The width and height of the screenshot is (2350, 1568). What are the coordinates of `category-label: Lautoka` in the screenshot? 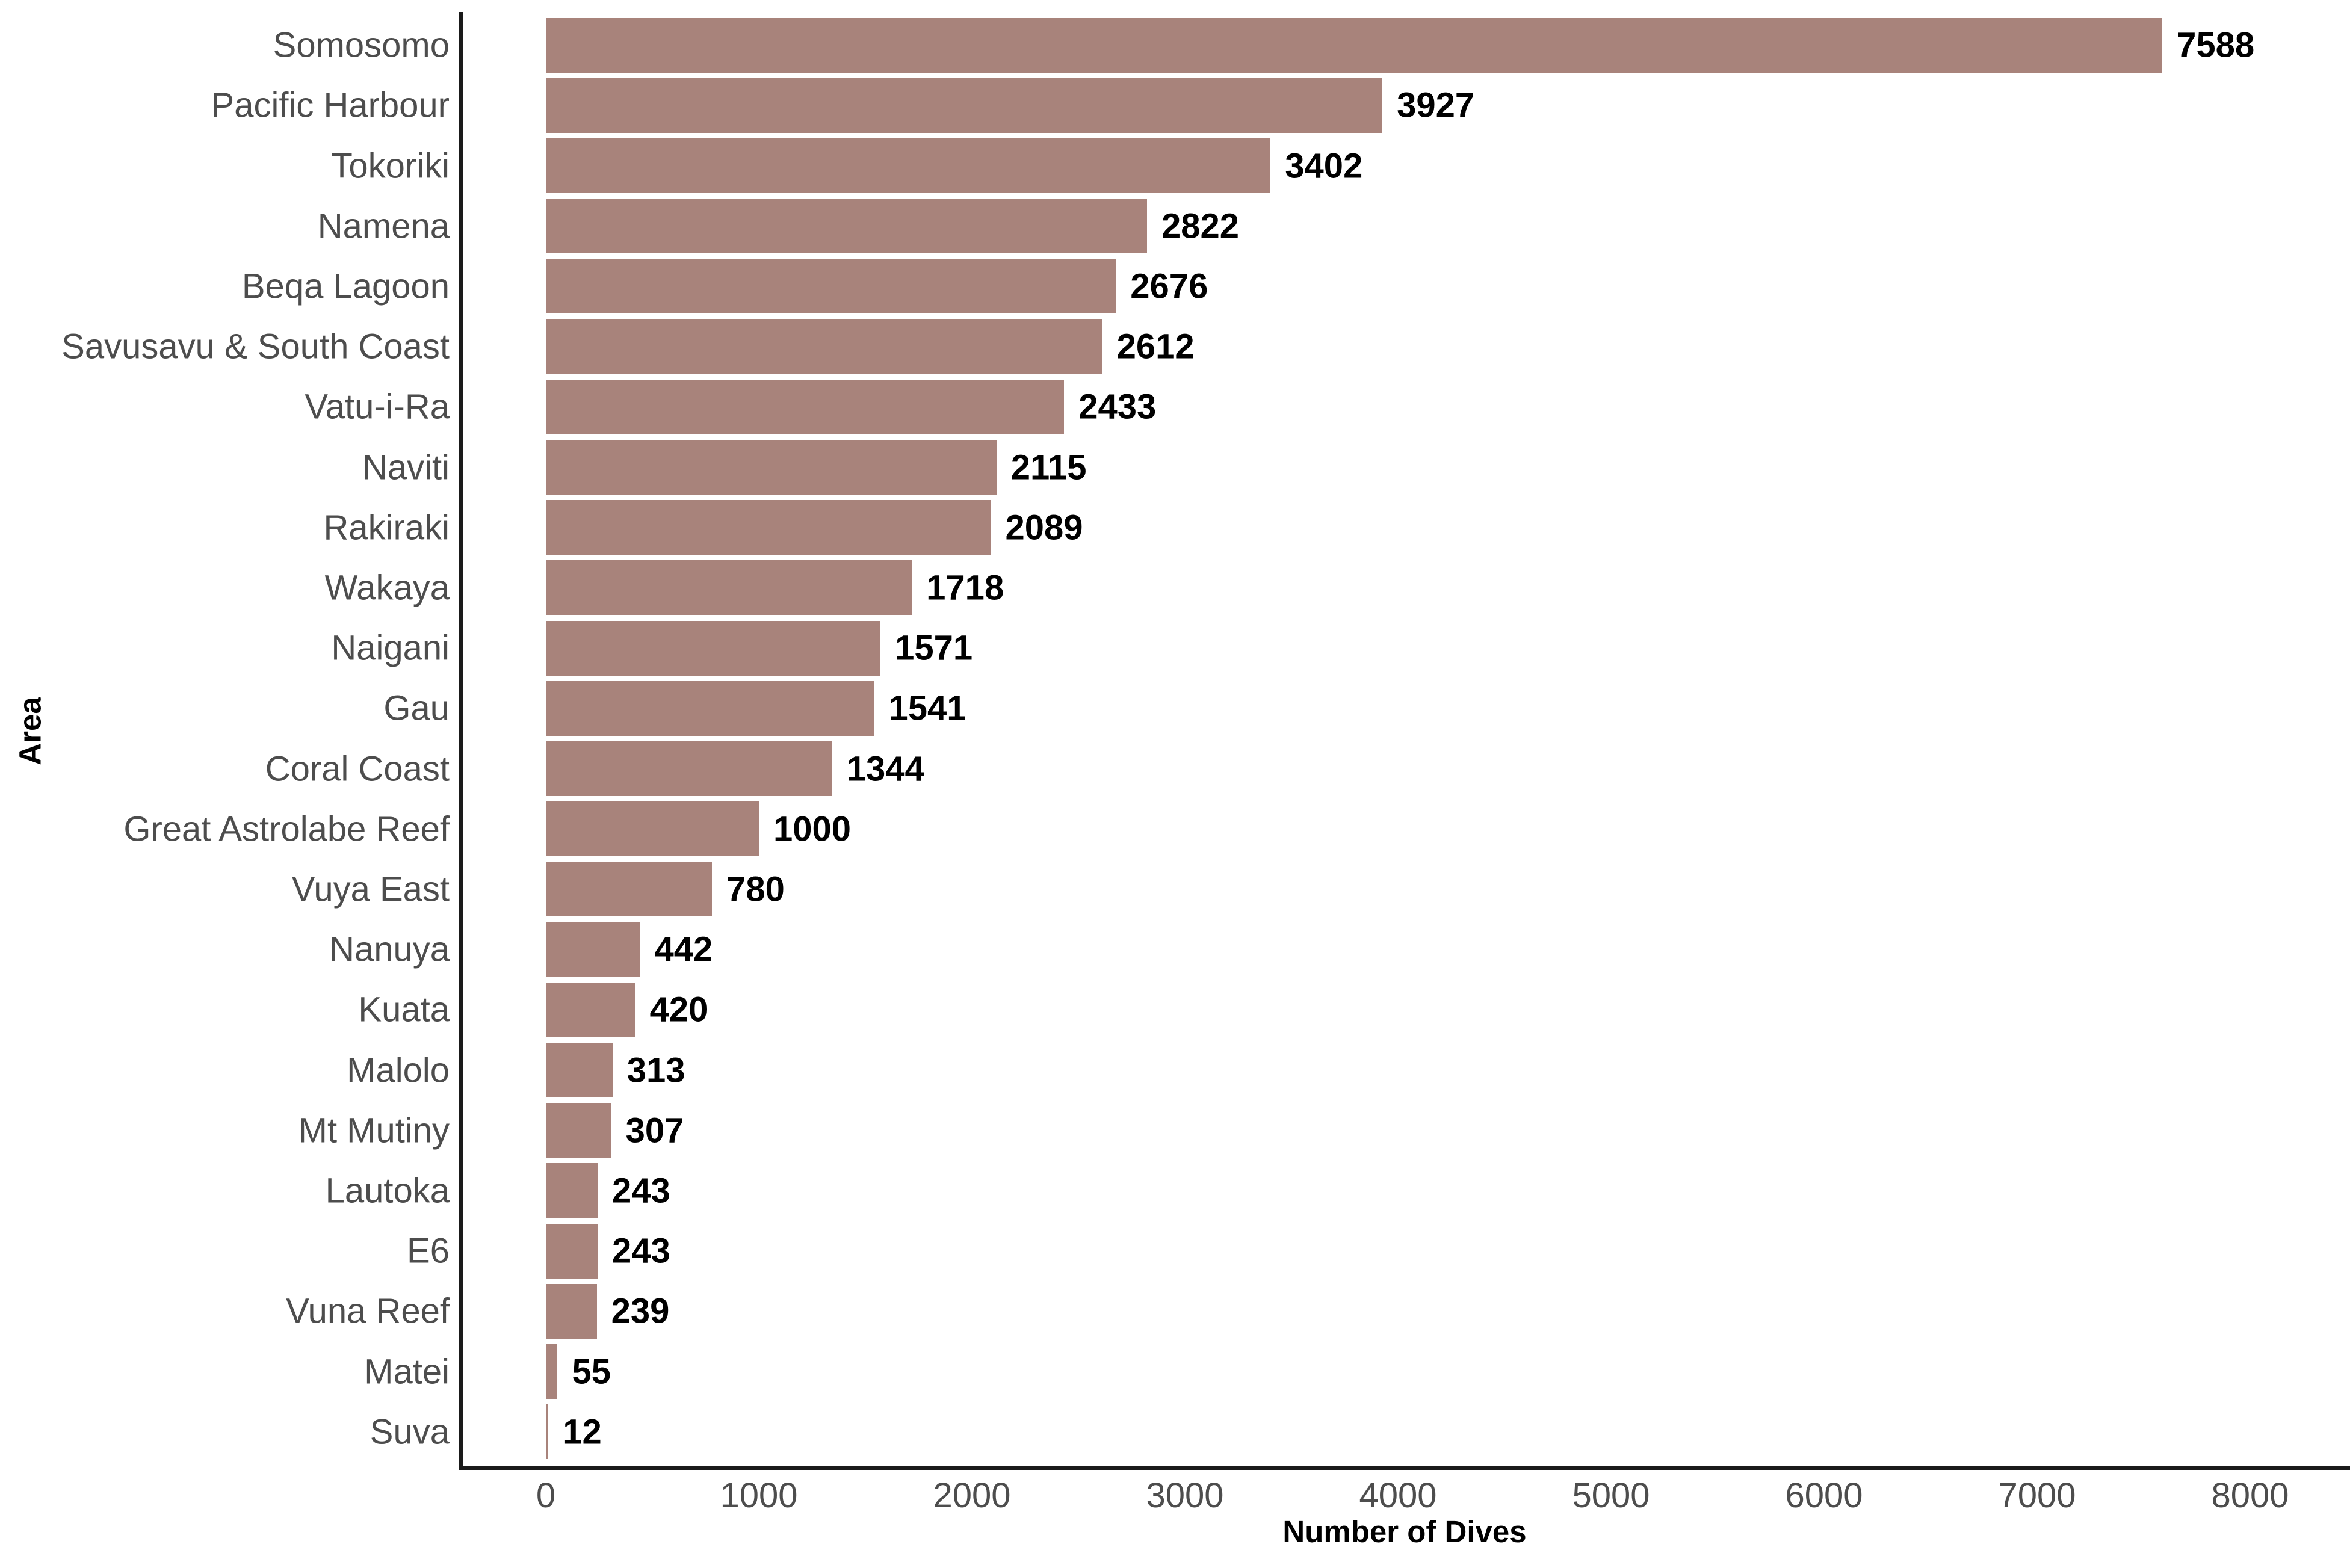 It's located at (387, 1191).